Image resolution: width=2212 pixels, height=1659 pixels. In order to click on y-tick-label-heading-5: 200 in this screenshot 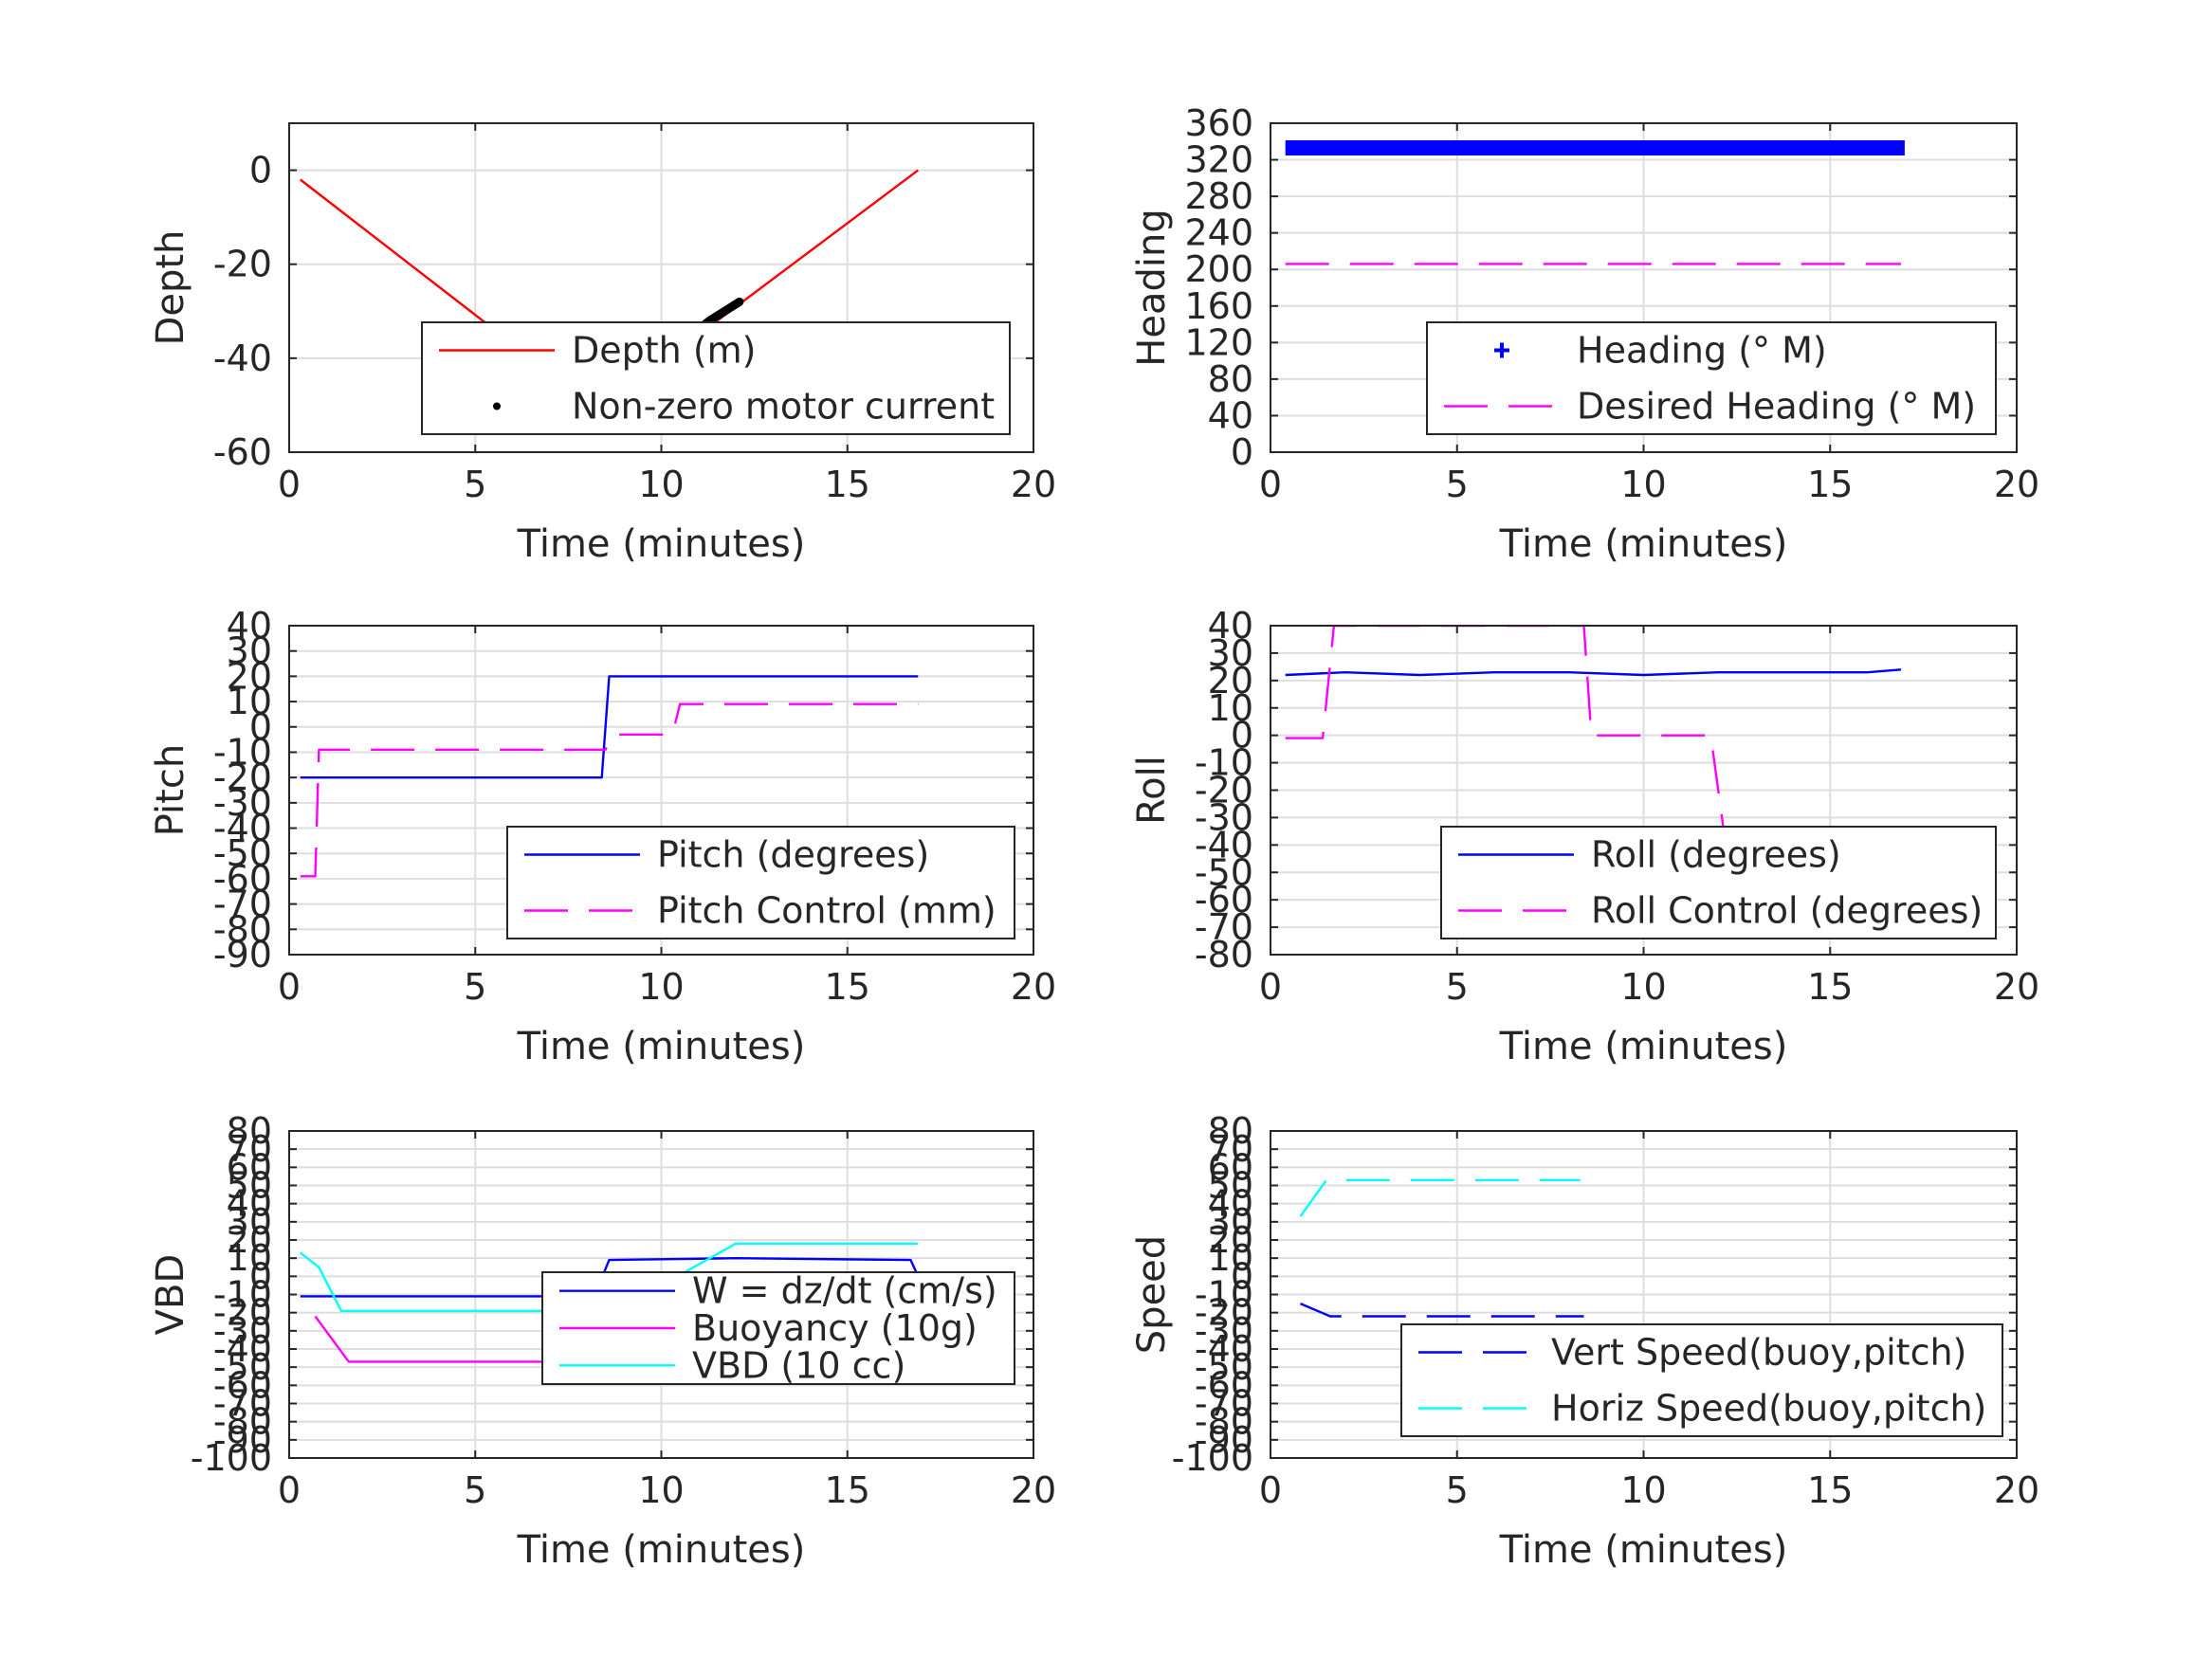, I will do `click(1218, 269)`.